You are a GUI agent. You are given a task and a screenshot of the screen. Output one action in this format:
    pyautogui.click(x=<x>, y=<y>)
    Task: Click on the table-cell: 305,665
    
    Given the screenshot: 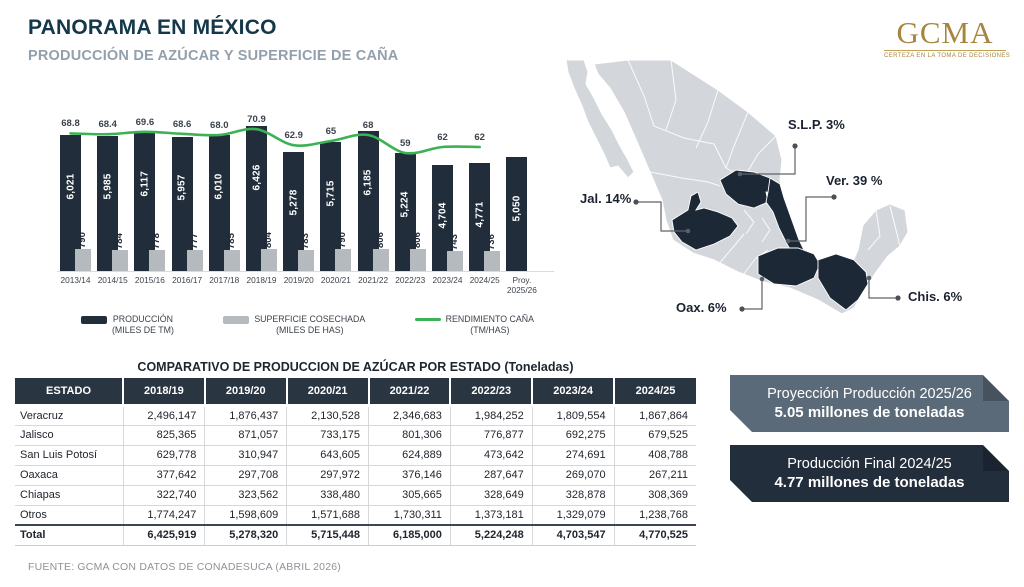 What is the action you would take?
    pyautogui.click(x=409, y=495)
    